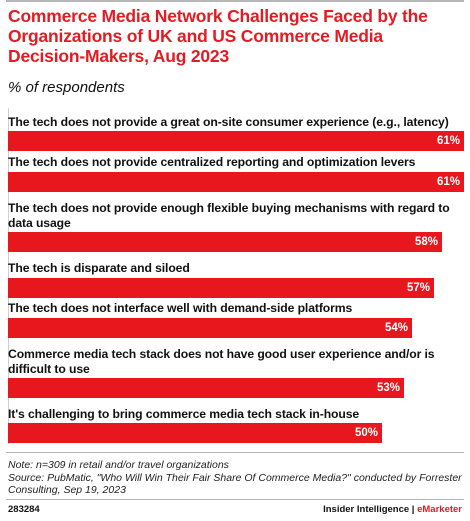  What do you see at coordinates (66, 87) in the screenshot?
I see `chart-subtitle: % of respondents` at bounding box center [66, 87].